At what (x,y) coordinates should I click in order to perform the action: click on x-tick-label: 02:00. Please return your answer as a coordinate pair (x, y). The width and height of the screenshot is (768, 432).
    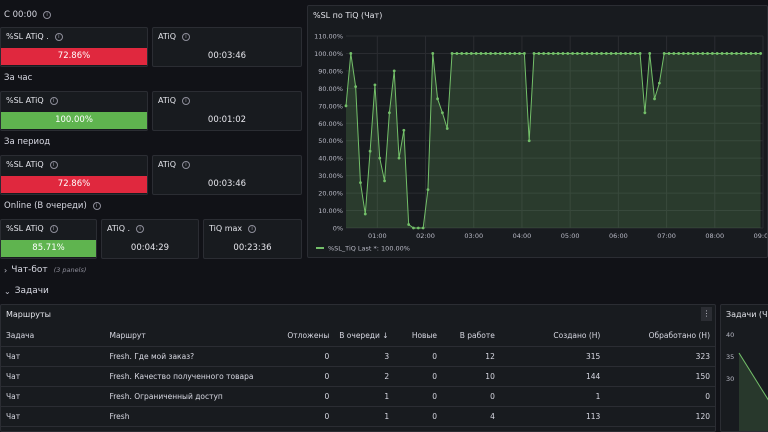
    Looking at the image, I should click on (425, 236).